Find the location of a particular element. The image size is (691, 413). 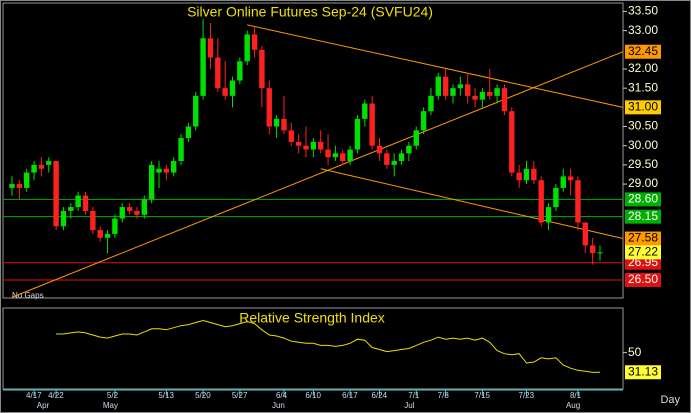

x-tick-label: 5/20 is located at coordinates (203, 395).